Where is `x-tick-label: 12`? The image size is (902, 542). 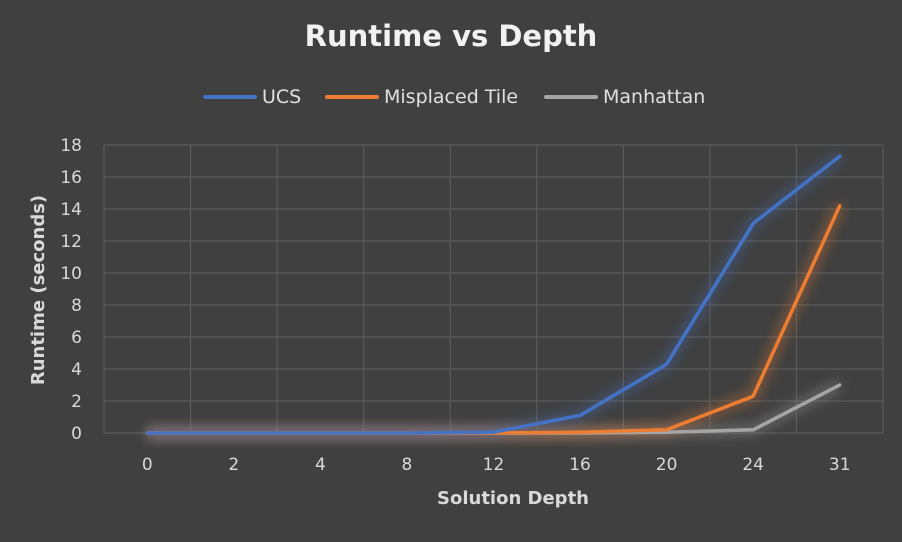 x-tick-label: 12 is located at coordinates (494, 465).